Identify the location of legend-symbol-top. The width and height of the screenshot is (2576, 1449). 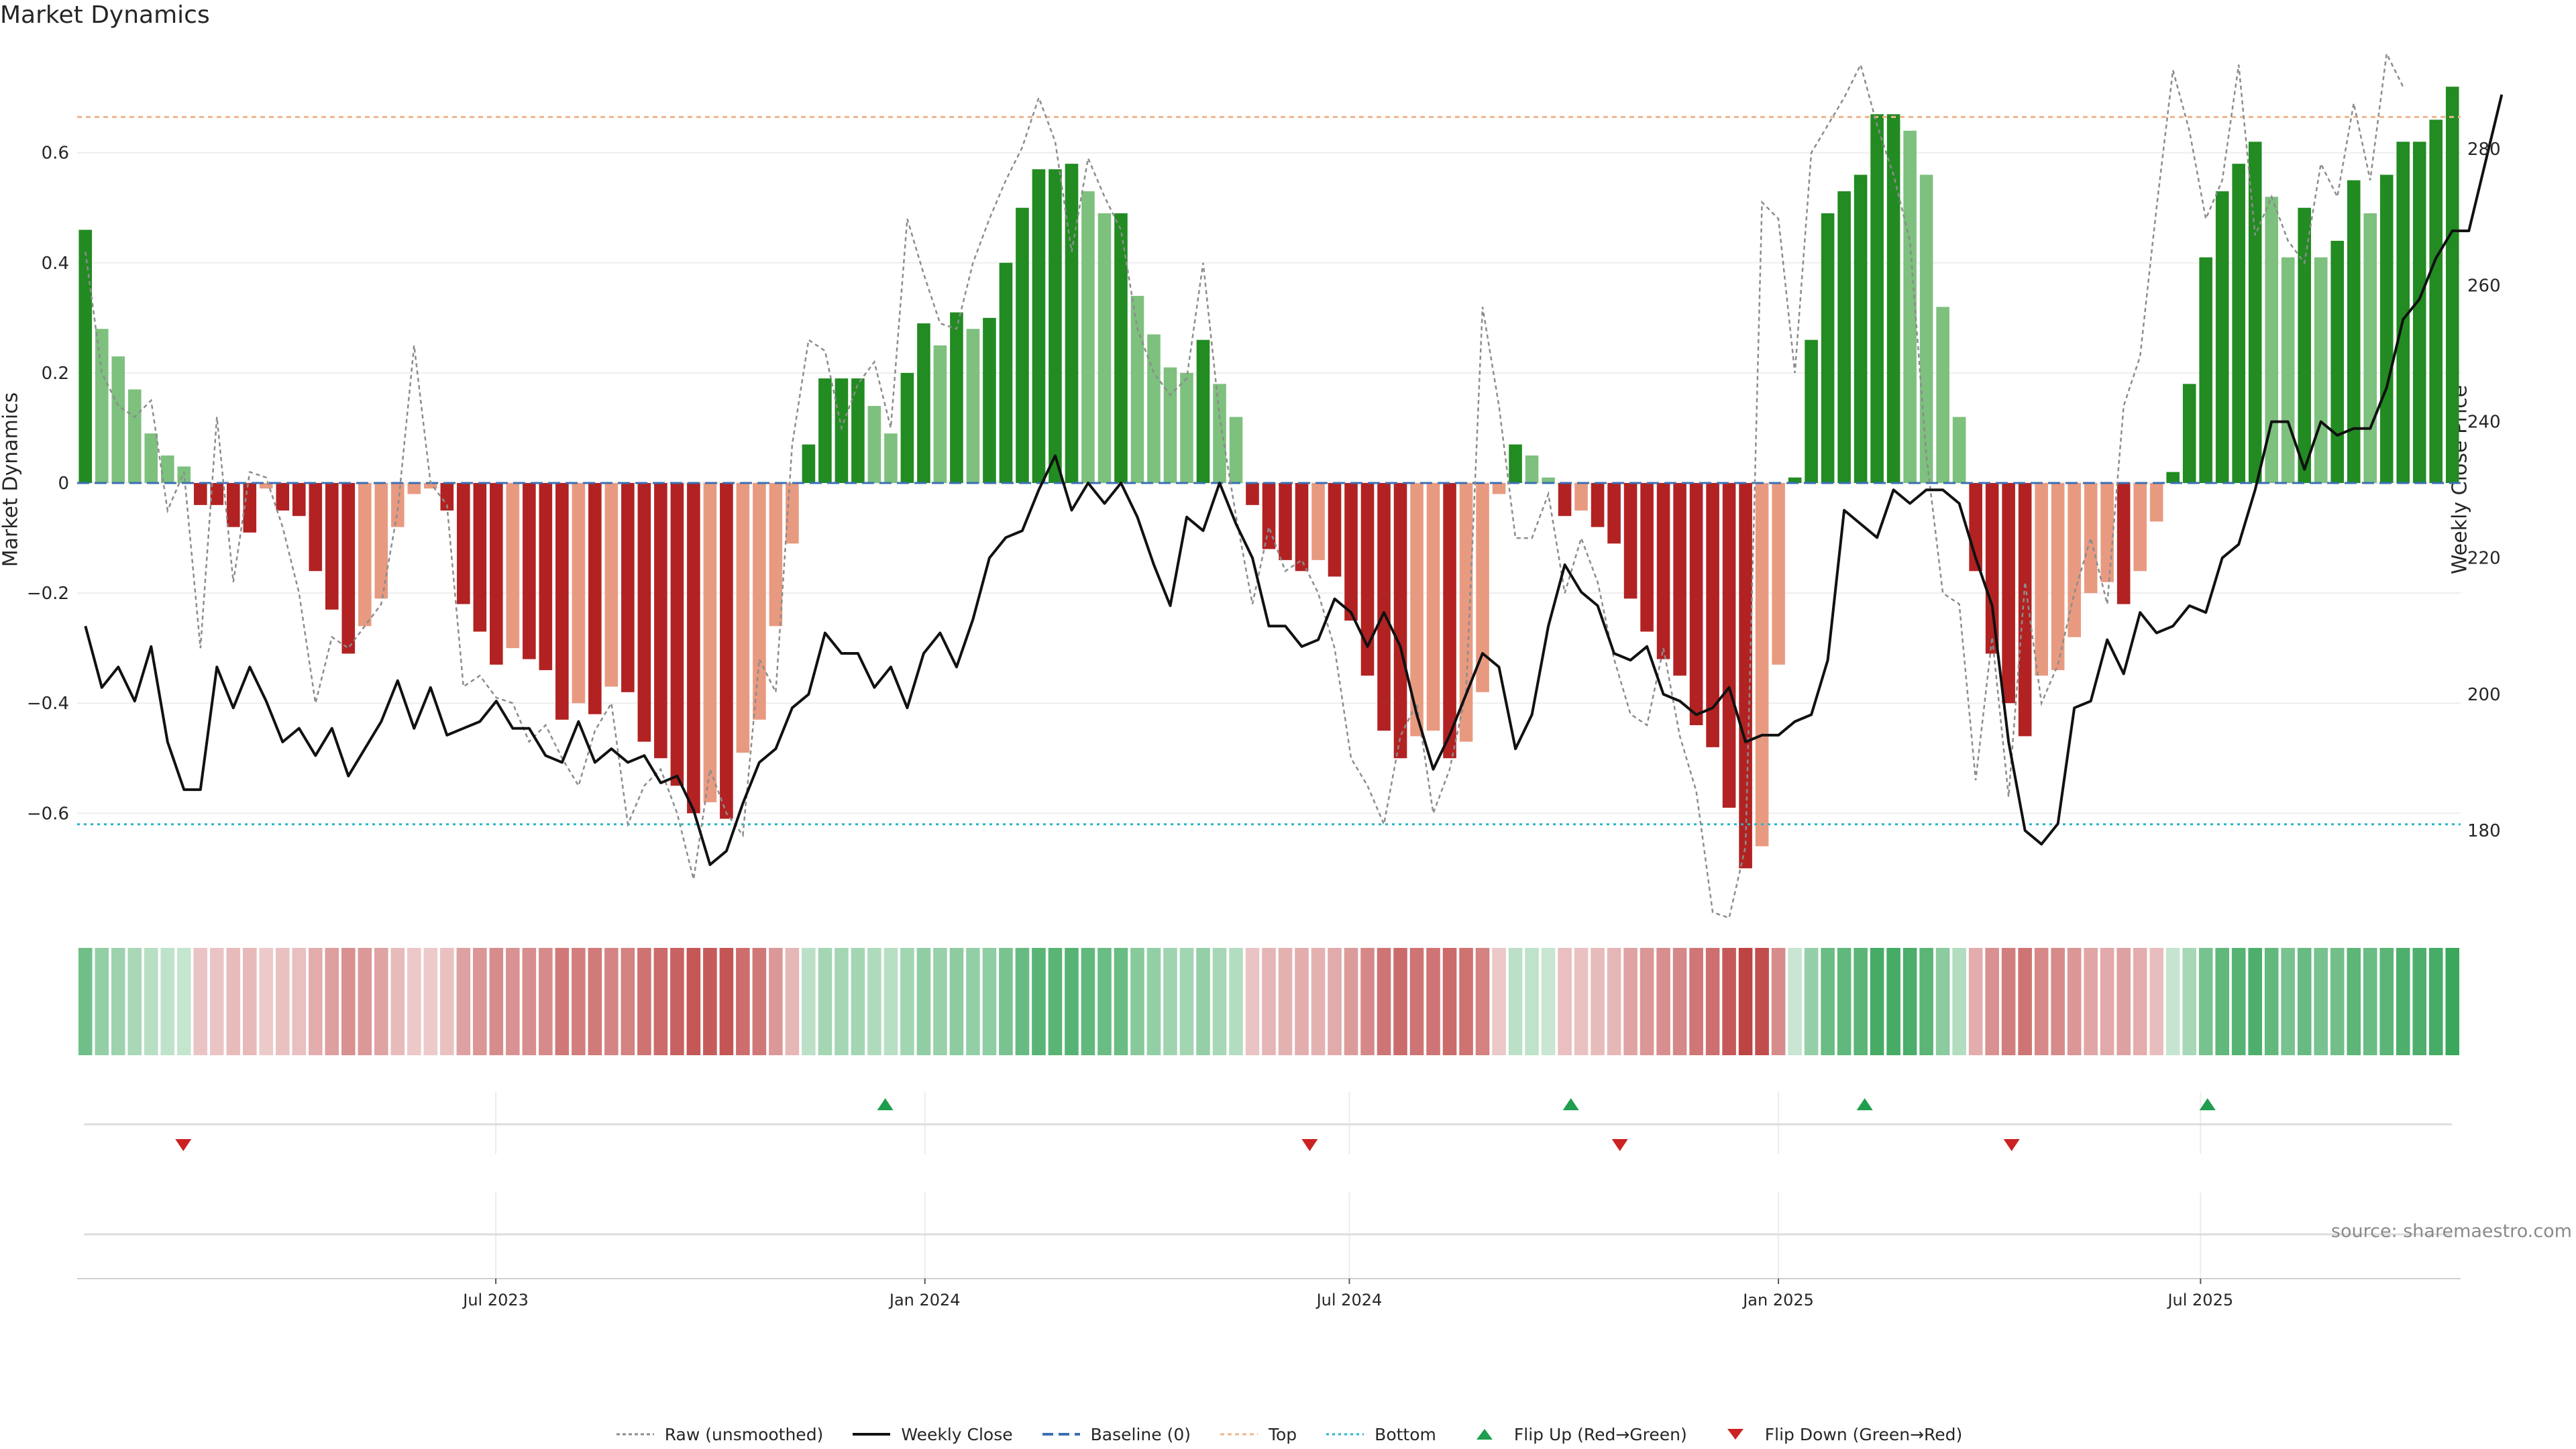
(1239, 1434).